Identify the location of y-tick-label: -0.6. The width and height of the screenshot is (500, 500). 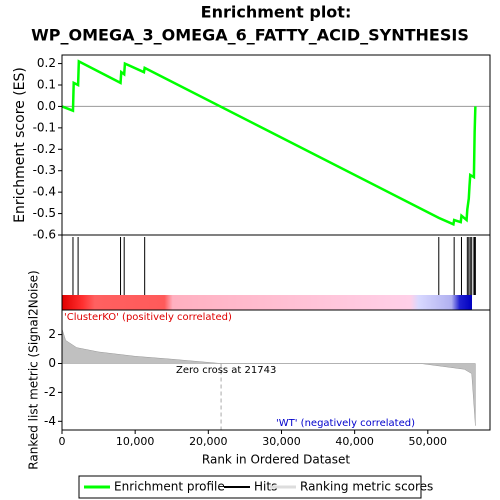
(44, 235).